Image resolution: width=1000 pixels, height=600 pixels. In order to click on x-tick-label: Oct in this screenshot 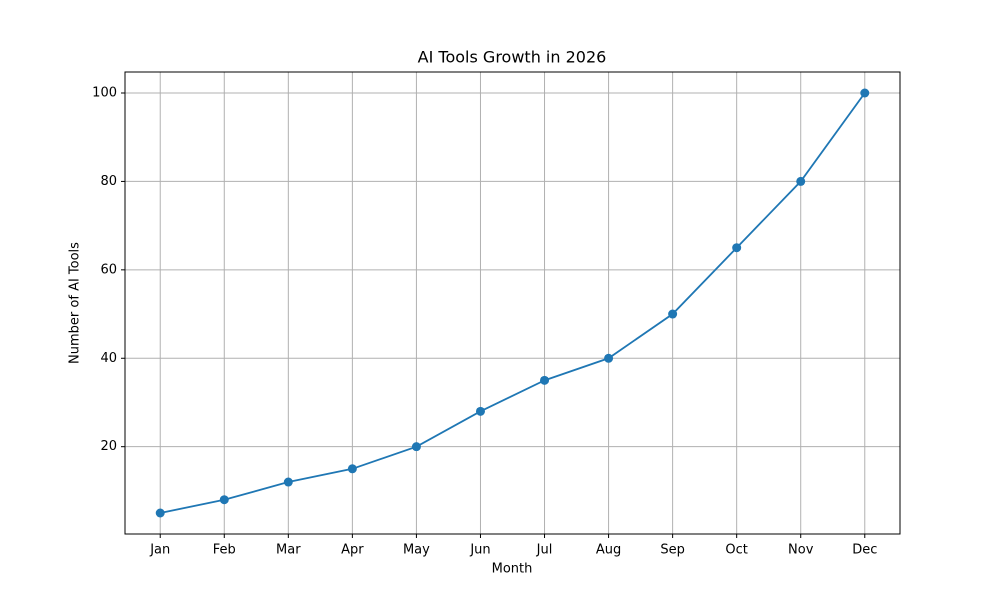, I will do `click(736, 550)`.